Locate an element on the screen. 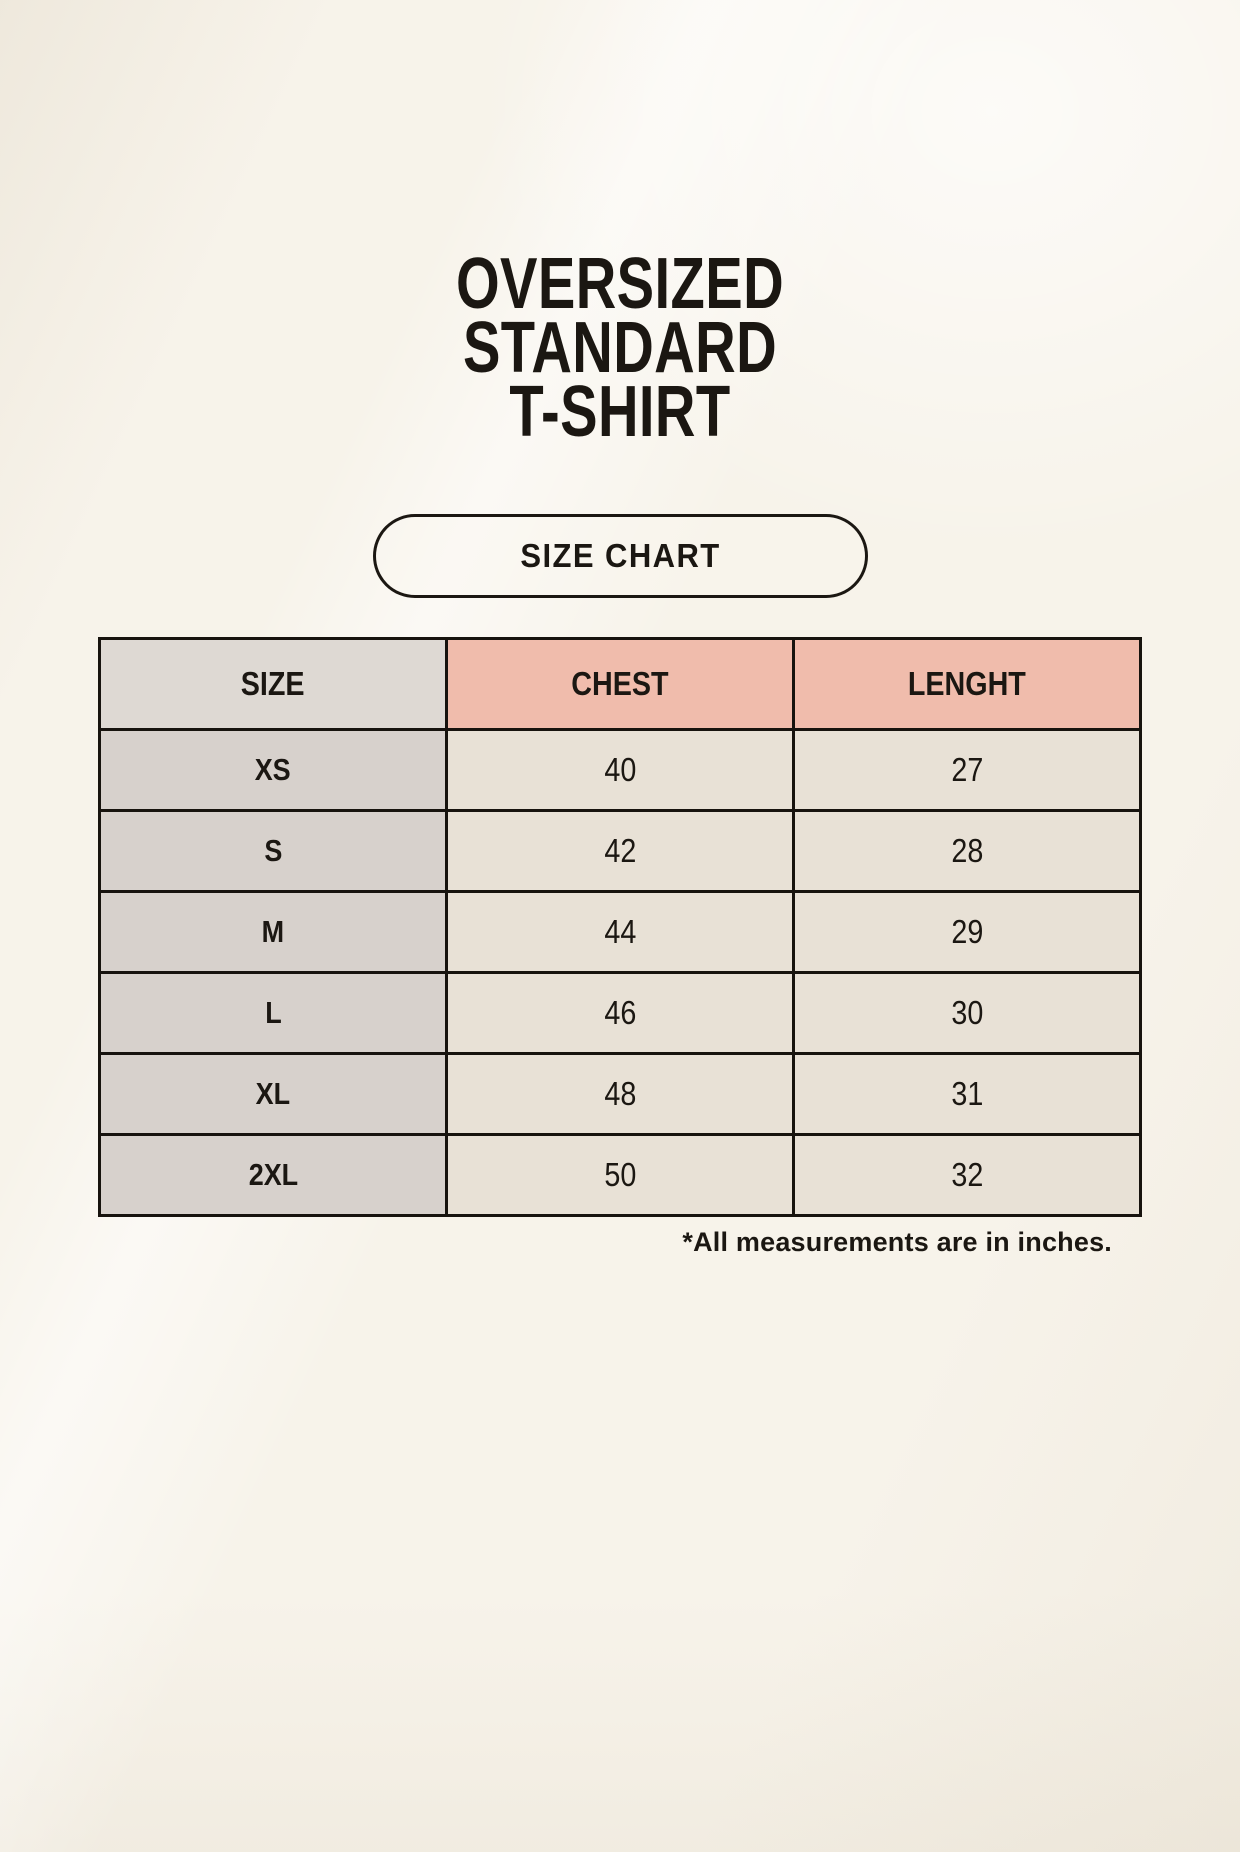  table-row-xl: XL 48 31 is located at coordinates (620, 1094).